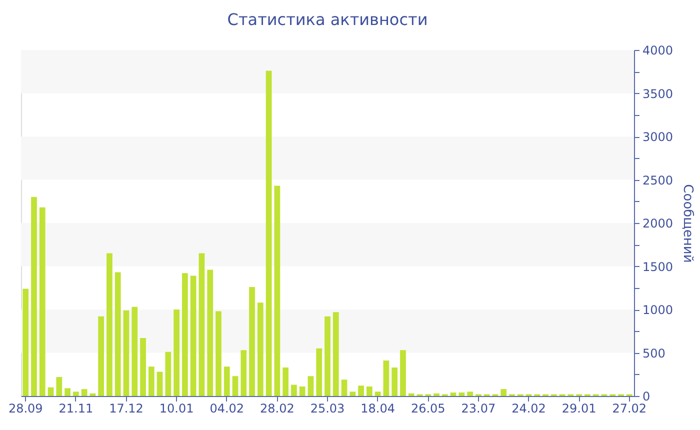  Describe the element at coordinates (658, 180) in the screenshot. I see `y-tick-label: 2500` at that location.